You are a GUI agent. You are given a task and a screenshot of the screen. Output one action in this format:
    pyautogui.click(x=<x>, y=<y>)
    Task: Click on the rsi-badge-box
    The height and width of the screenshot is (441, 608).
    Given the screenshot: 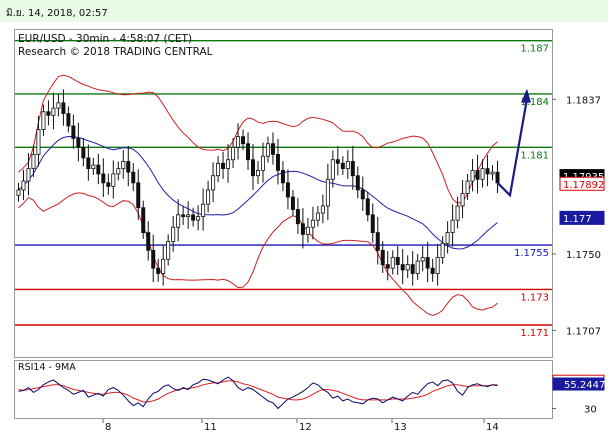 What is the action you would take?
    pyautogui.click(x=578, y=384)
    